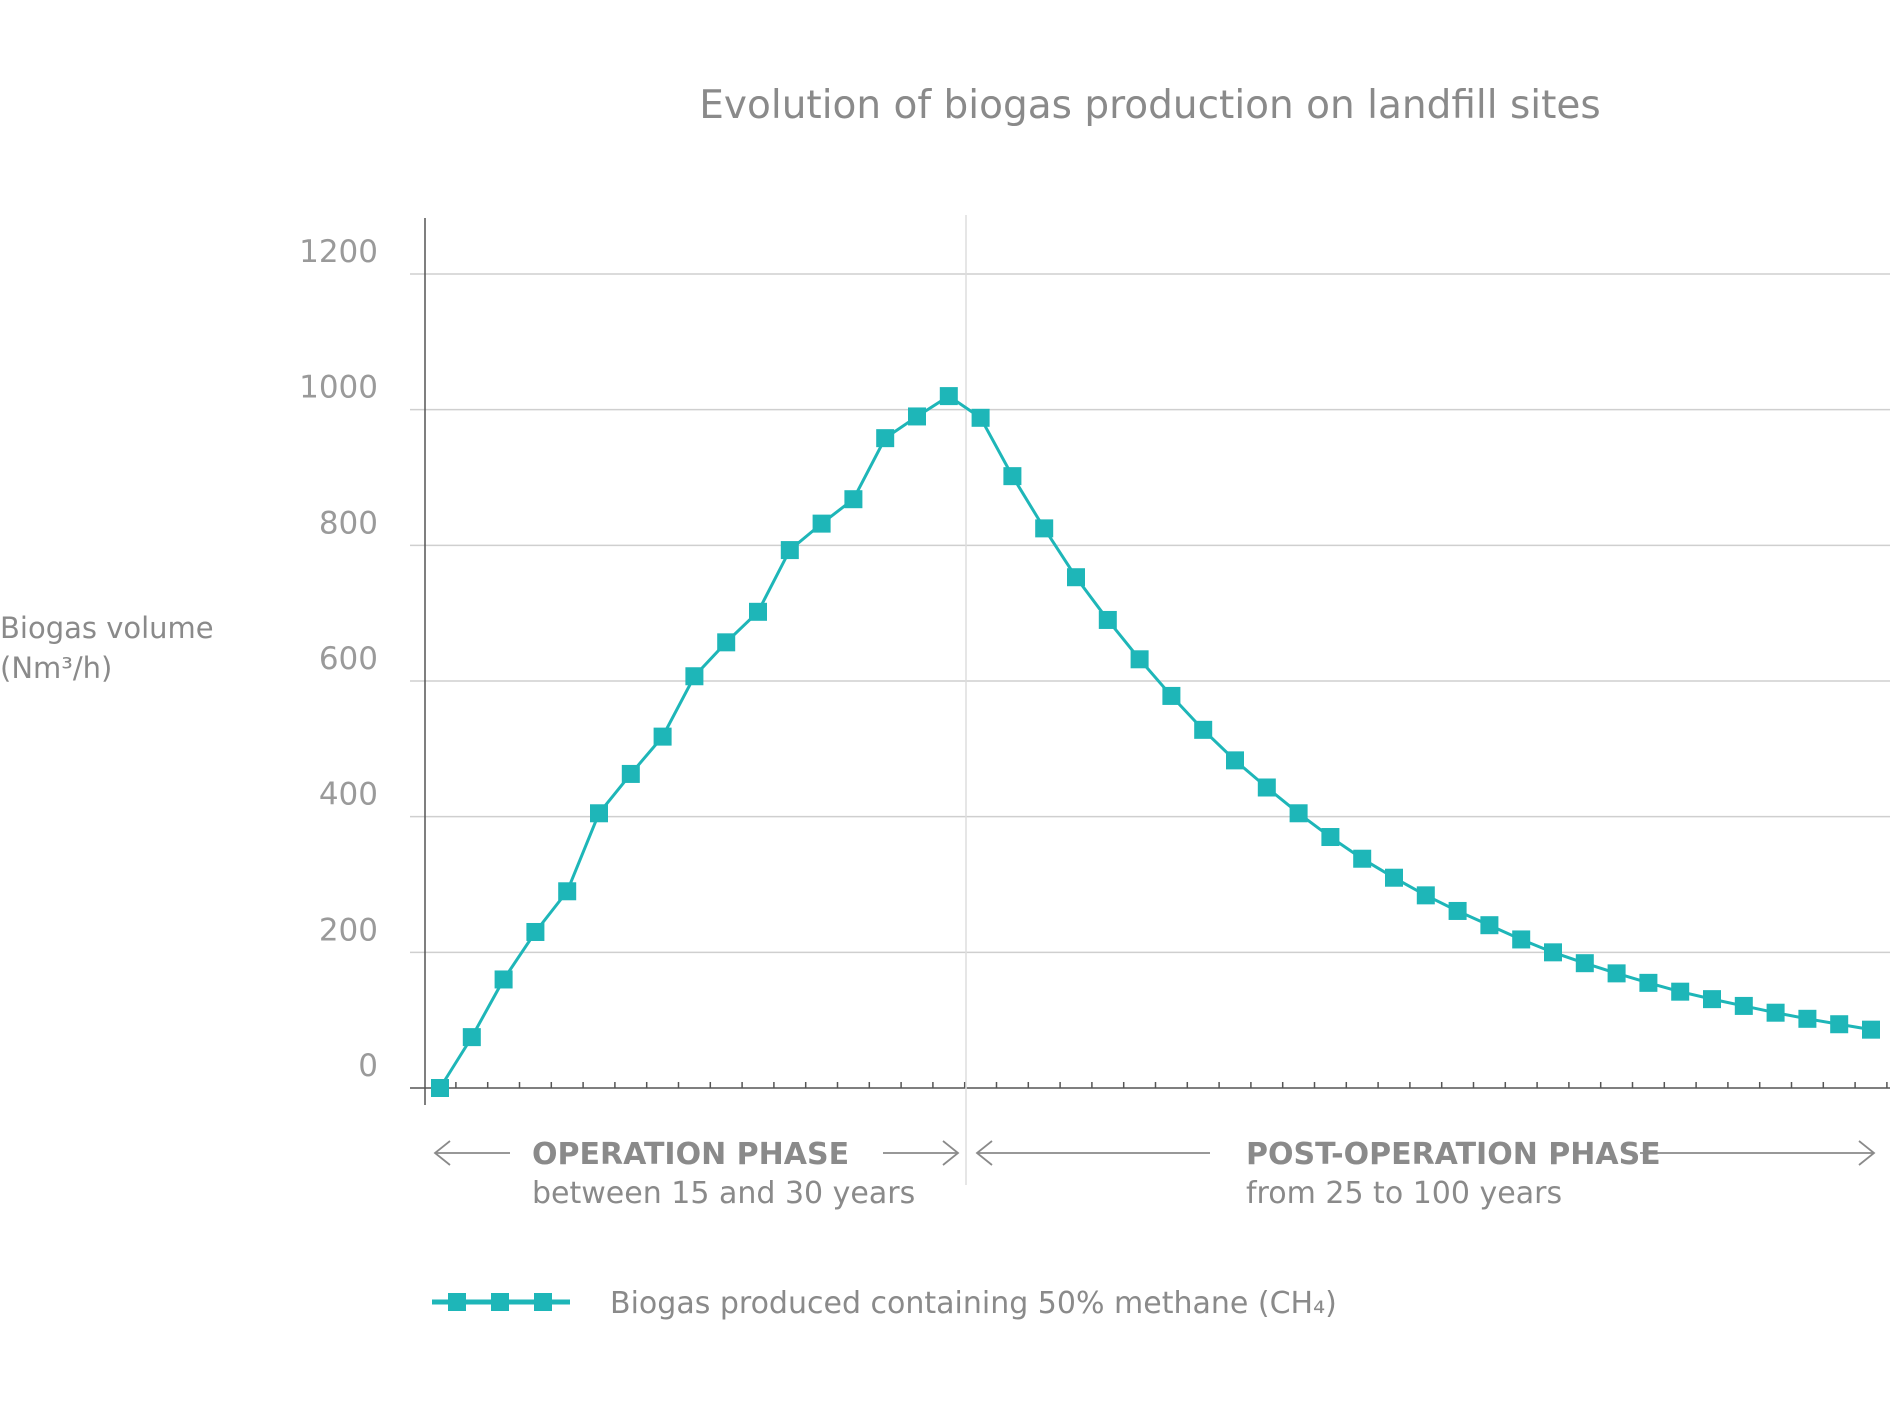 This screenshot has width=1890, height=1417. What do you see at coordinates (951, 1153) in the screenshot?
I see `operation-right-arrowhead` at bounding box center [951, 1153].